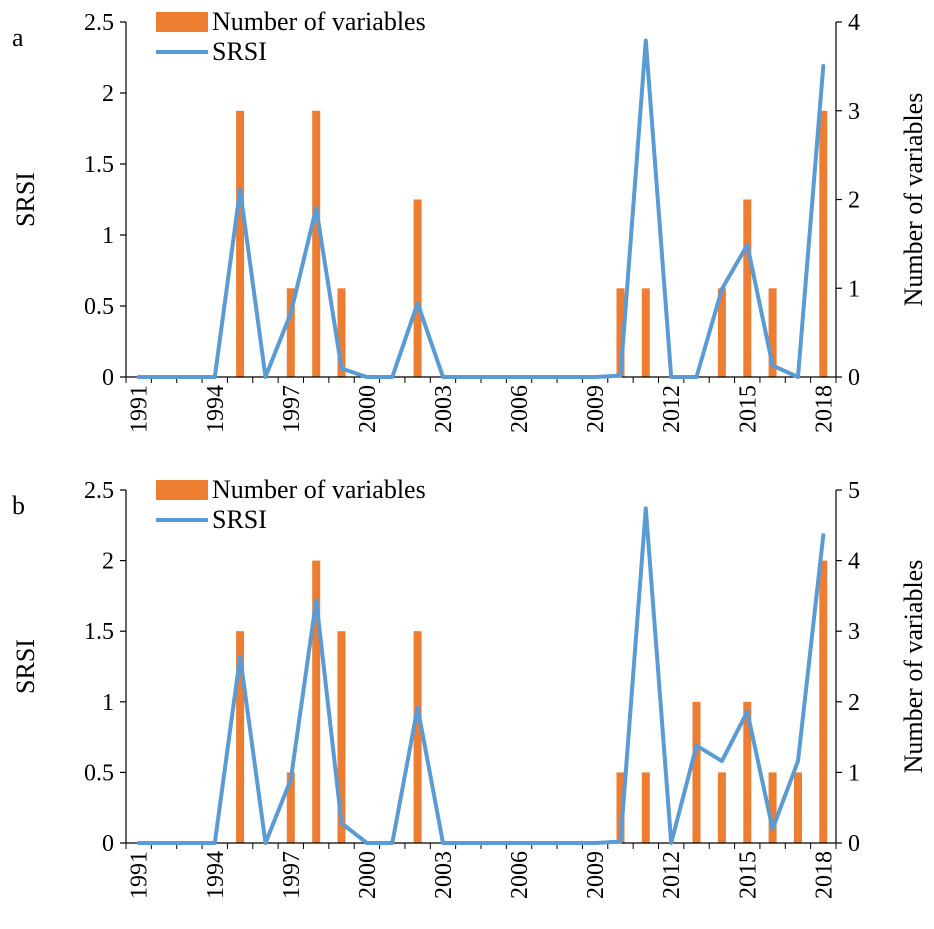 The height and width of the screenshot is (929, 934). What do you see at coordinates (18, 505) in the screenshot?
I see `panel-label: b` at bounding box center [18, 505].